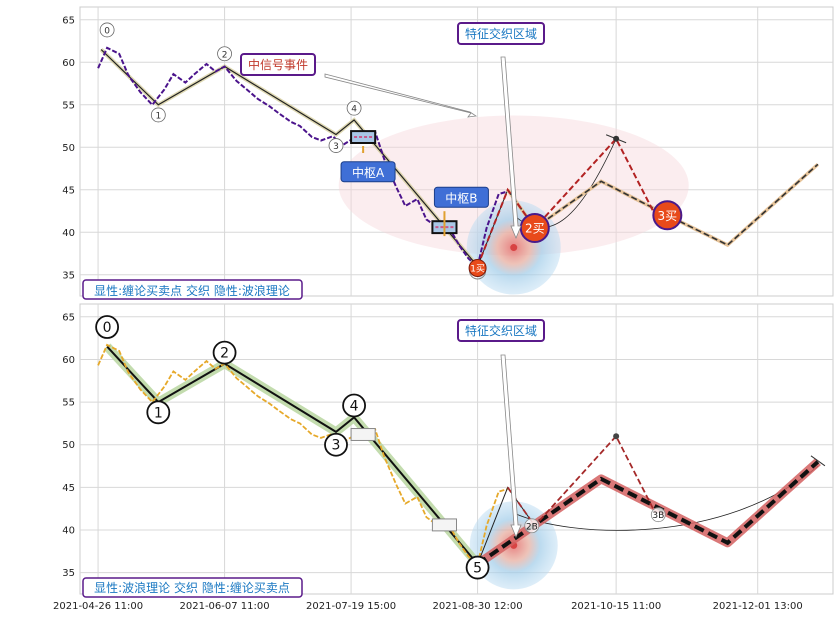 This screenshot has width=839, height=617. I want to click on signal-event-label: 中信号事件, so click(278, 64).